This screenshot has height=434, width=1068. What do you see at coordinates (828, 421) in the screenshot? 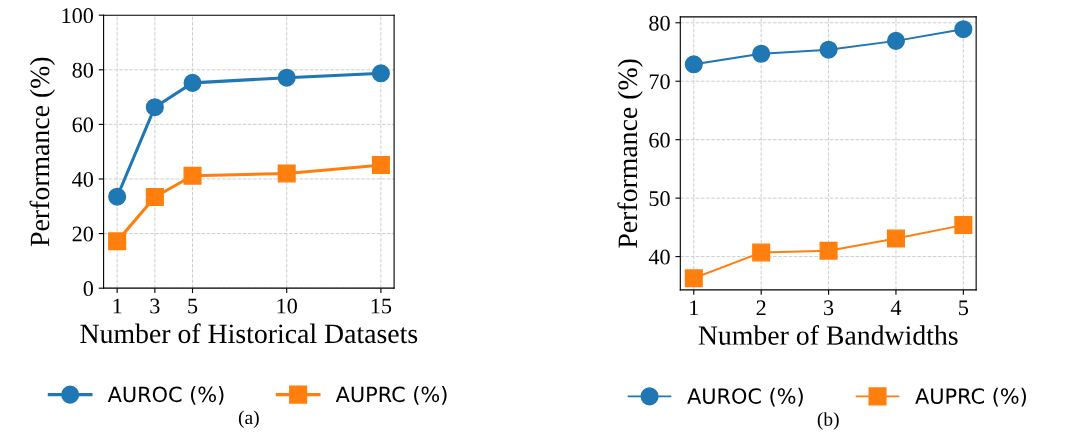
I see `text: (b)` at bounding box center [828, 421].